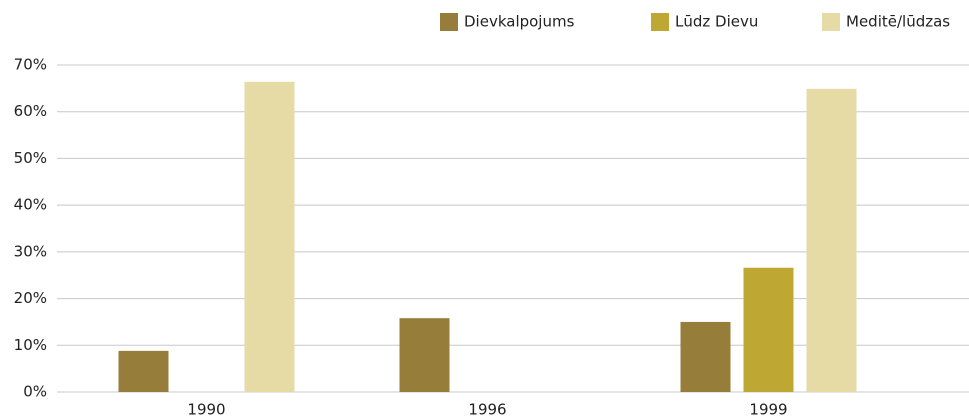 The image size is (969, 420). I want to click on x-tick-label: 1996, so click(487, 410).